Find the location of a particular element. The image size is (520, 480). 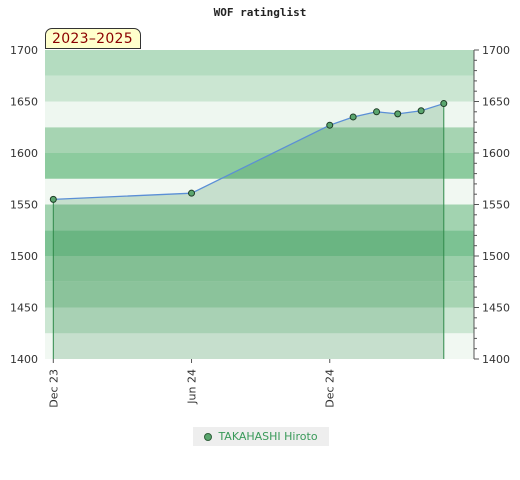

y-tick-label-left: 1500 is located at coordinates (24, 256).